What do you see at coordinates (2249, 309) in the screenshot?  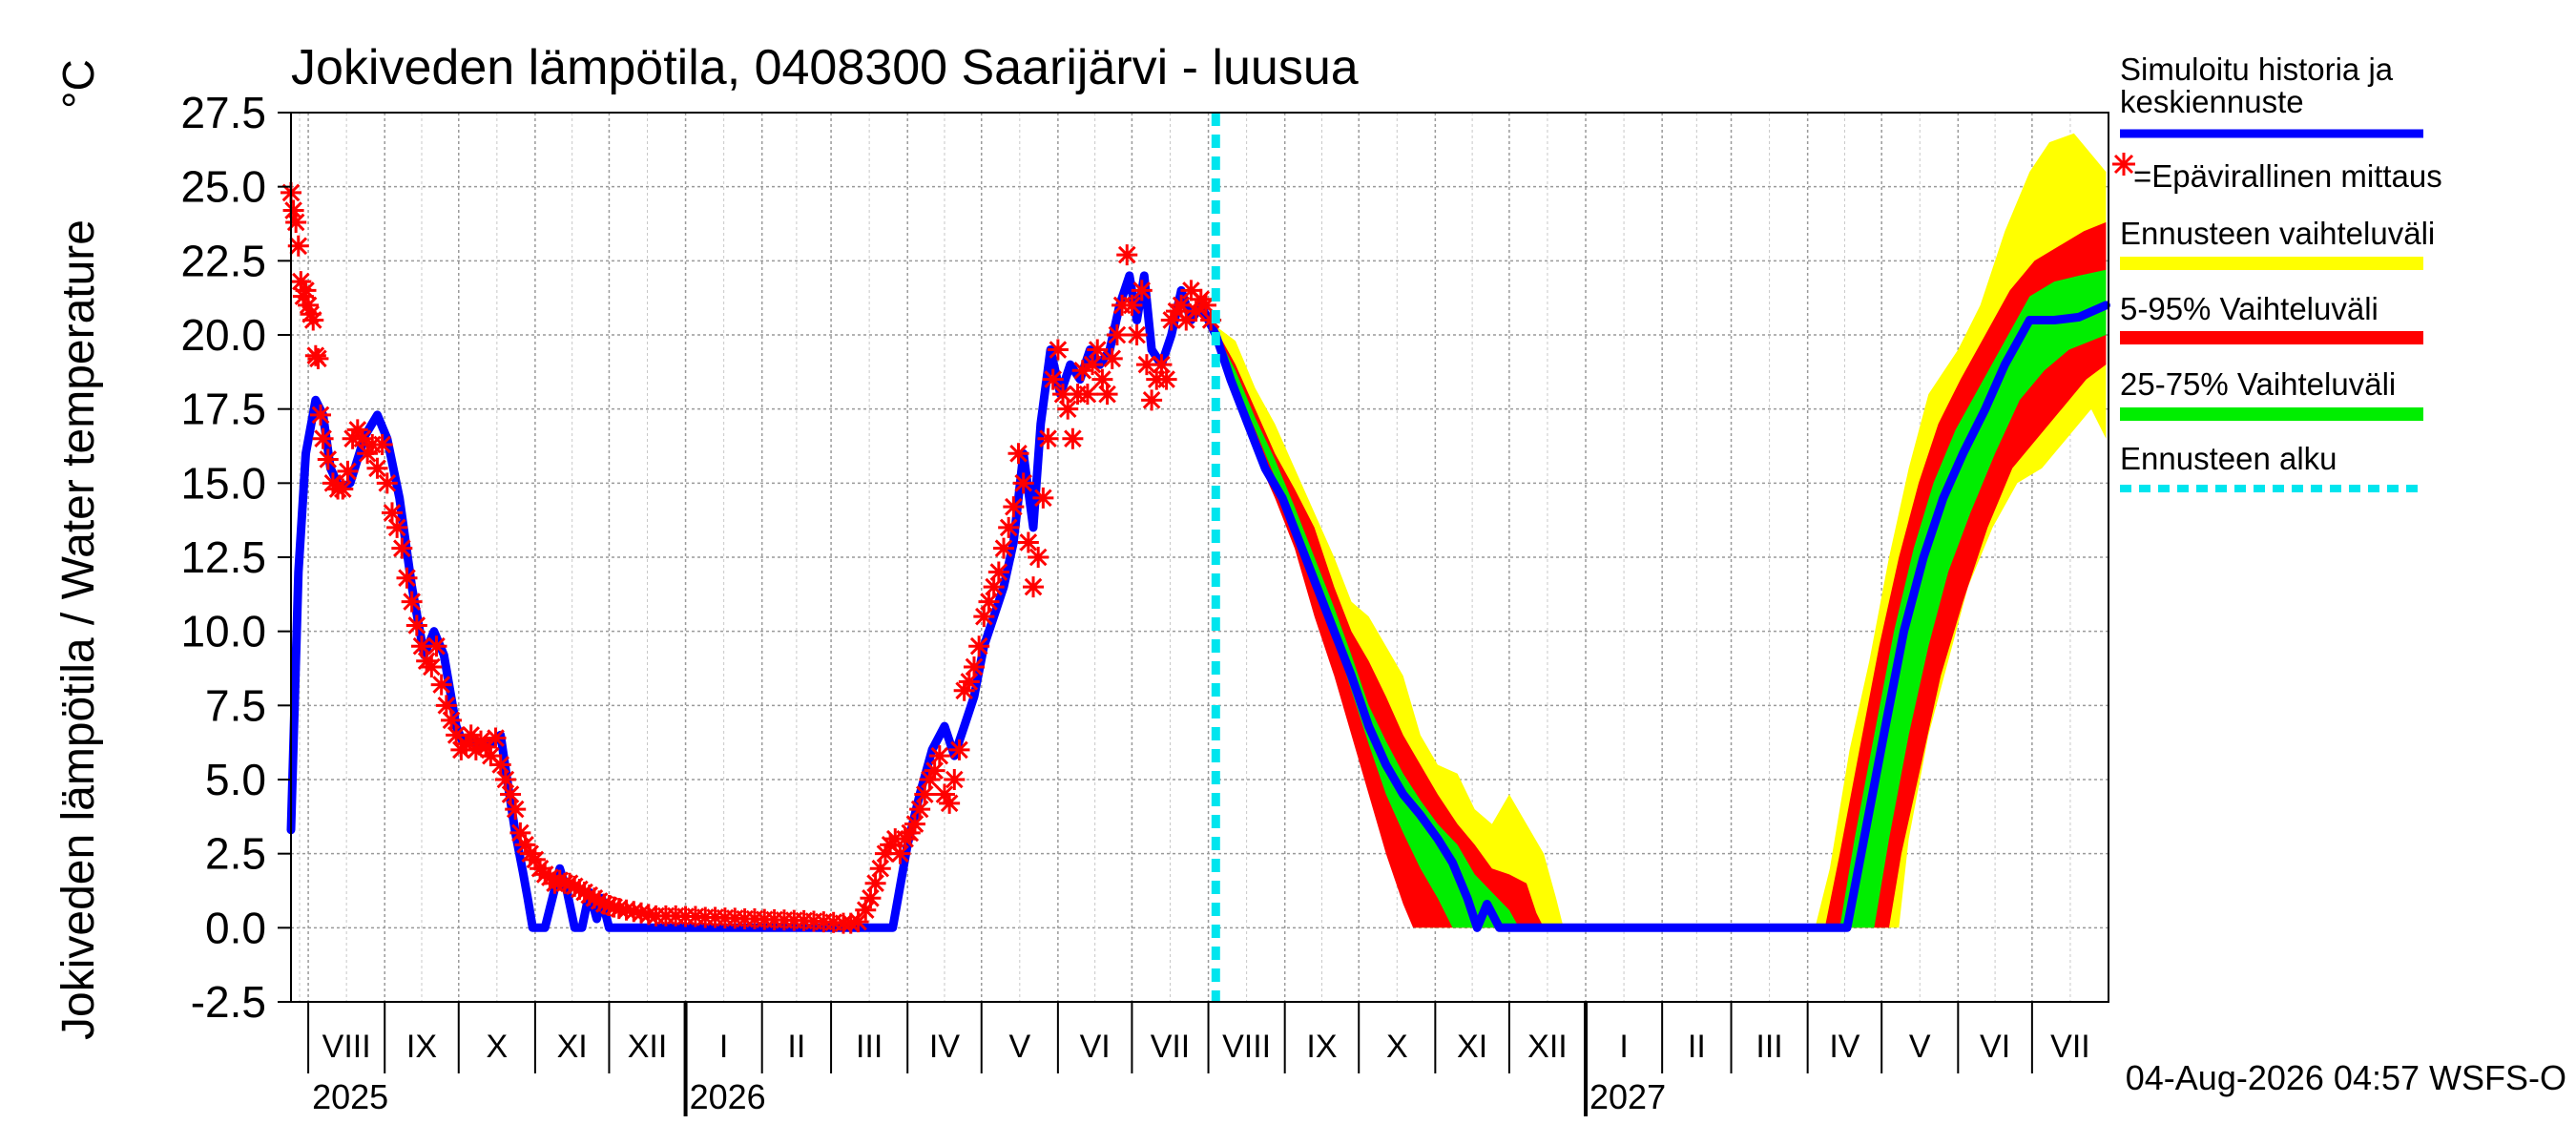 I see `legend-label-band: 5-95% Vaihteluväli` at bounding box center [2249, 309].